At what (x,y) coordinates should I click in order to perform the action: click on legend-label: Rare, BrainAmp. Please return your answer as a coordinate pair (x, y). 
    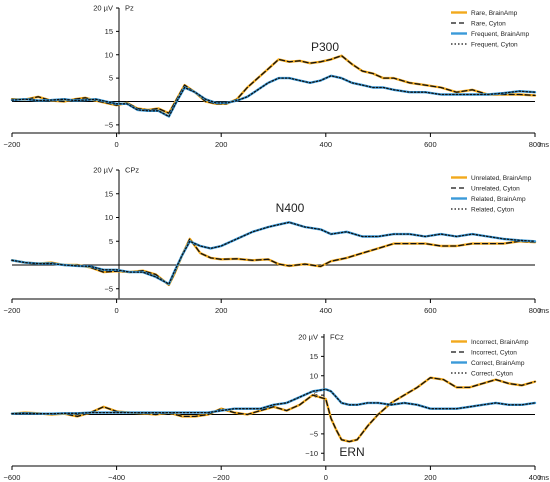
    Looking at the image, I should click on (494, 13).